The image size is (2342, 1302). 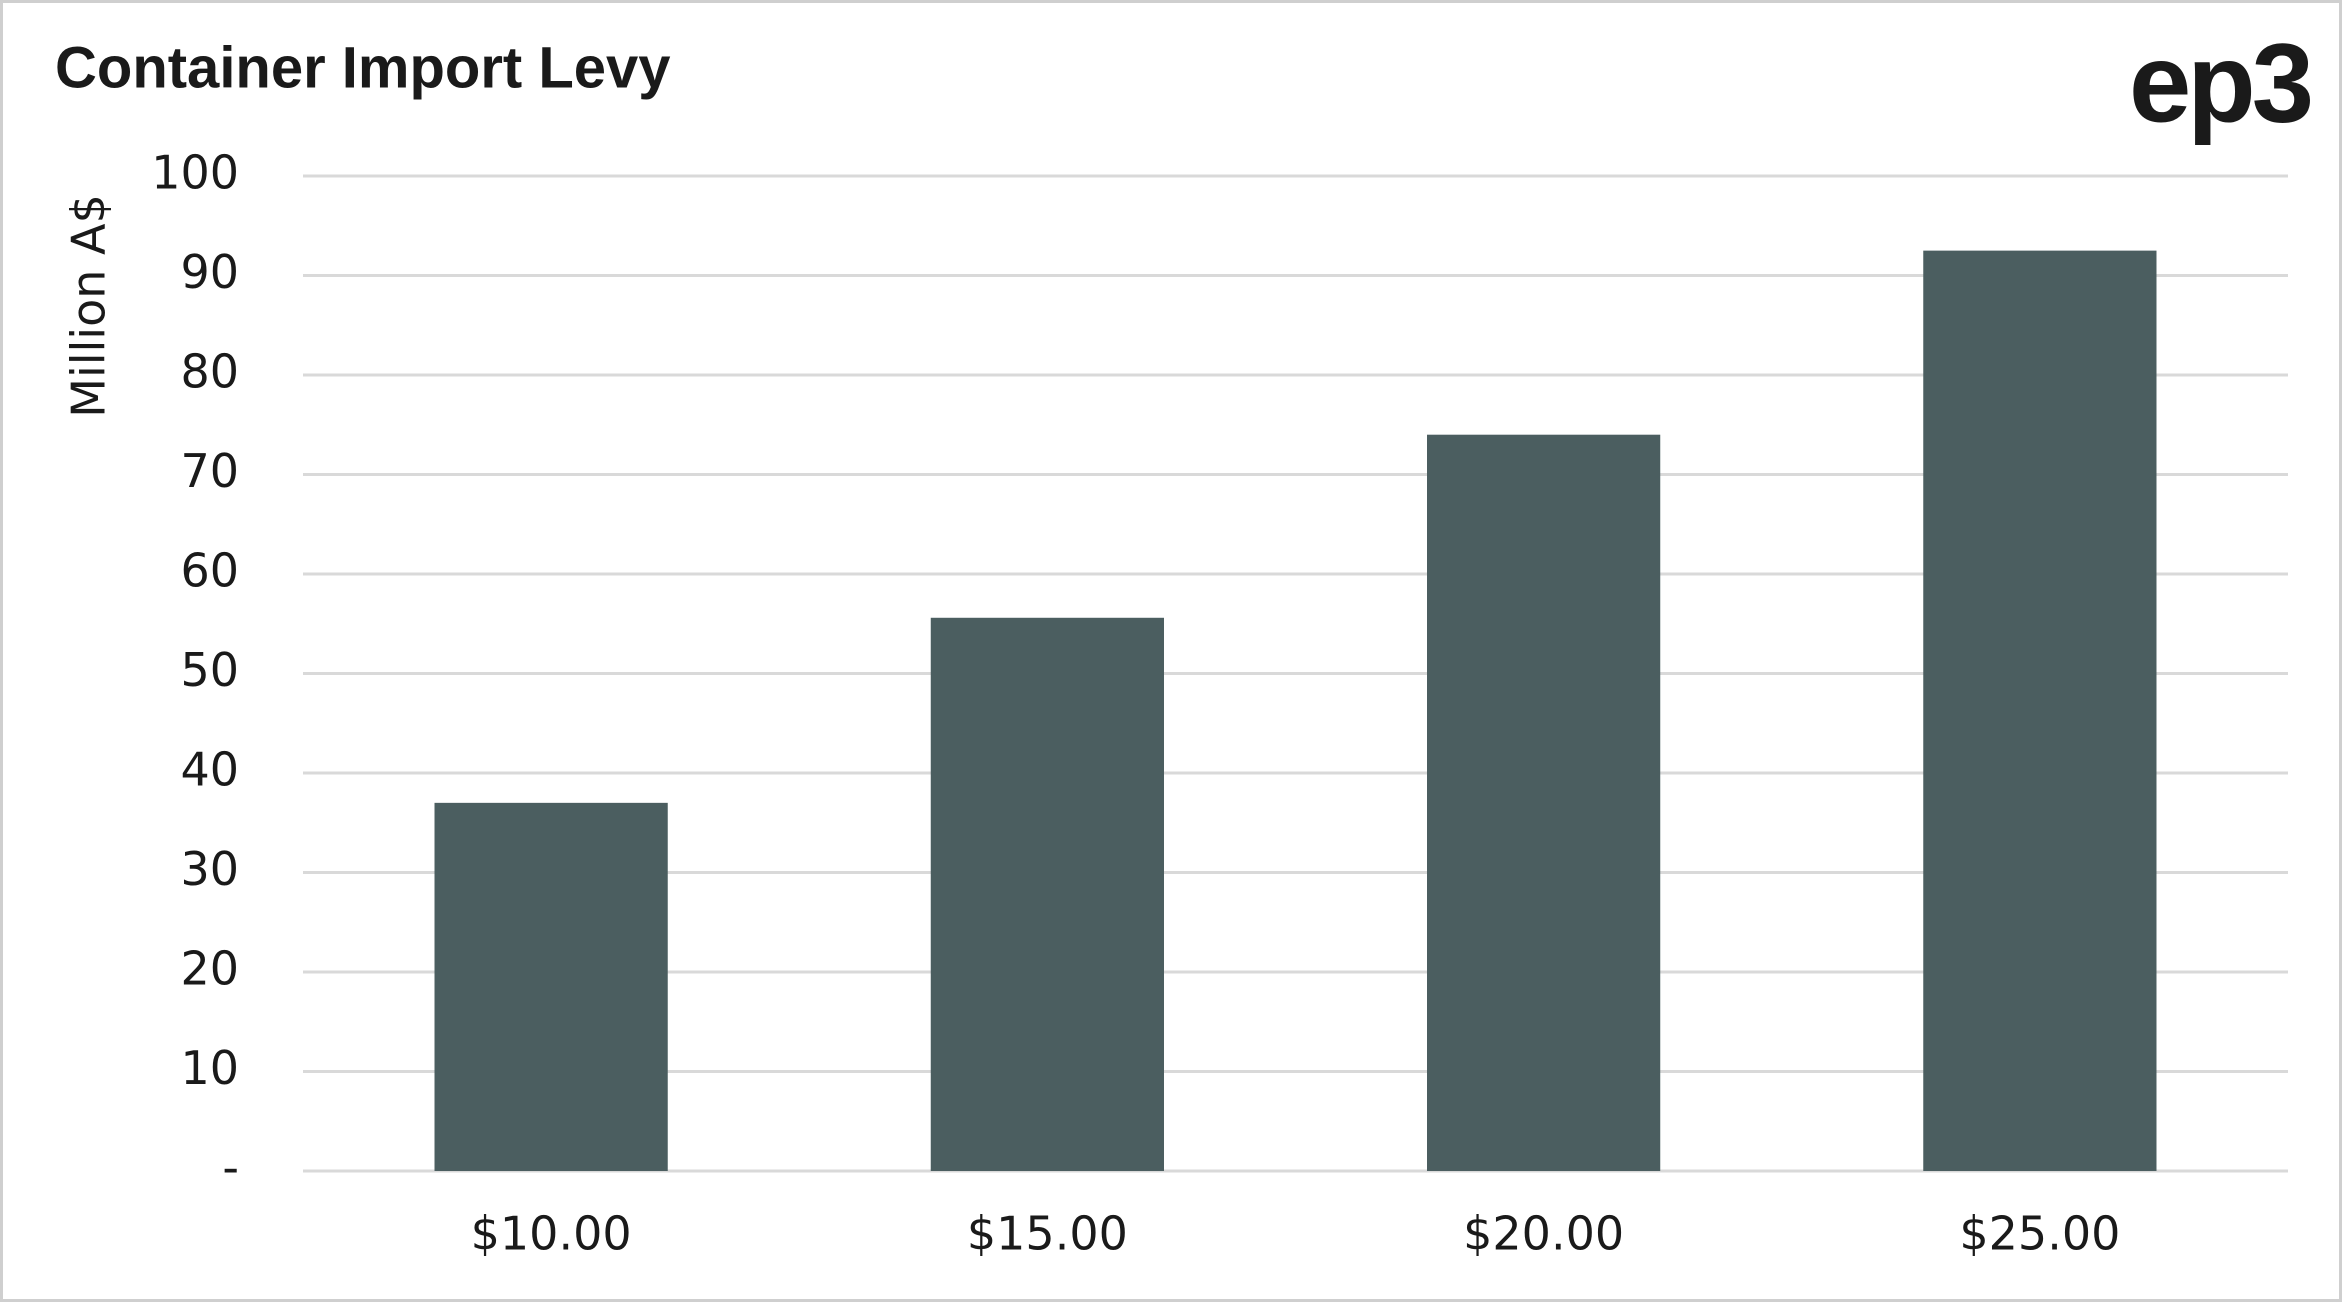 What do you see at coordinates (230, 1168) in the screenshot?
I see `y-tick-label: -` at bounding box center [230, 1168].